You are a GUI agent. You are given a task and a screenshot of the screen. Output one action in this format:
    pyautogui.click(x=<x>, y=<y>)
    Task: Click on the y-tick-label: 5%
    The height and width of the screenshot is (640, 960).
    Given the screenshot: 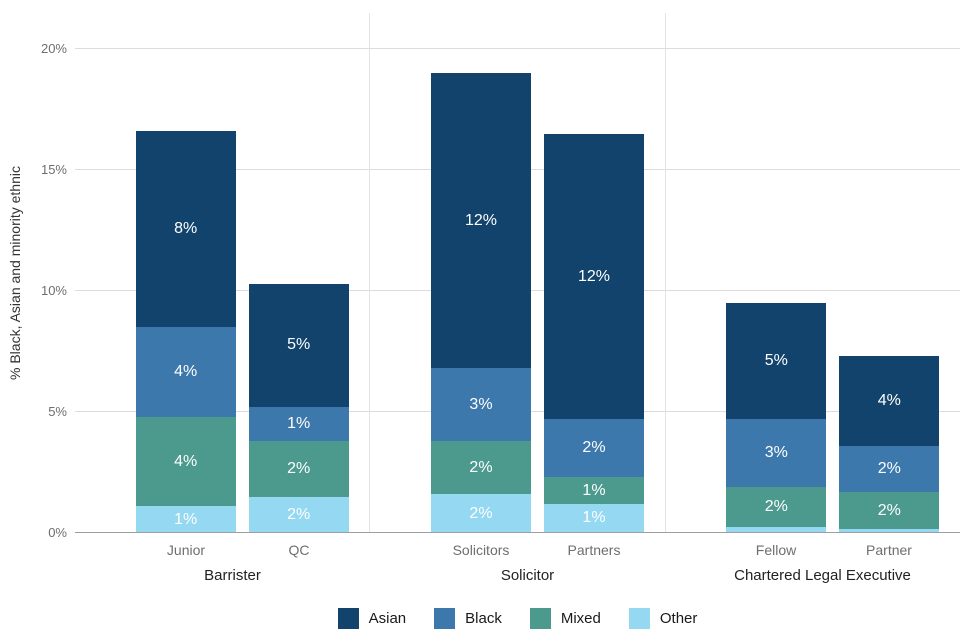 What is the action you would take?
    pyautogui.click(x=57, y=411)
    